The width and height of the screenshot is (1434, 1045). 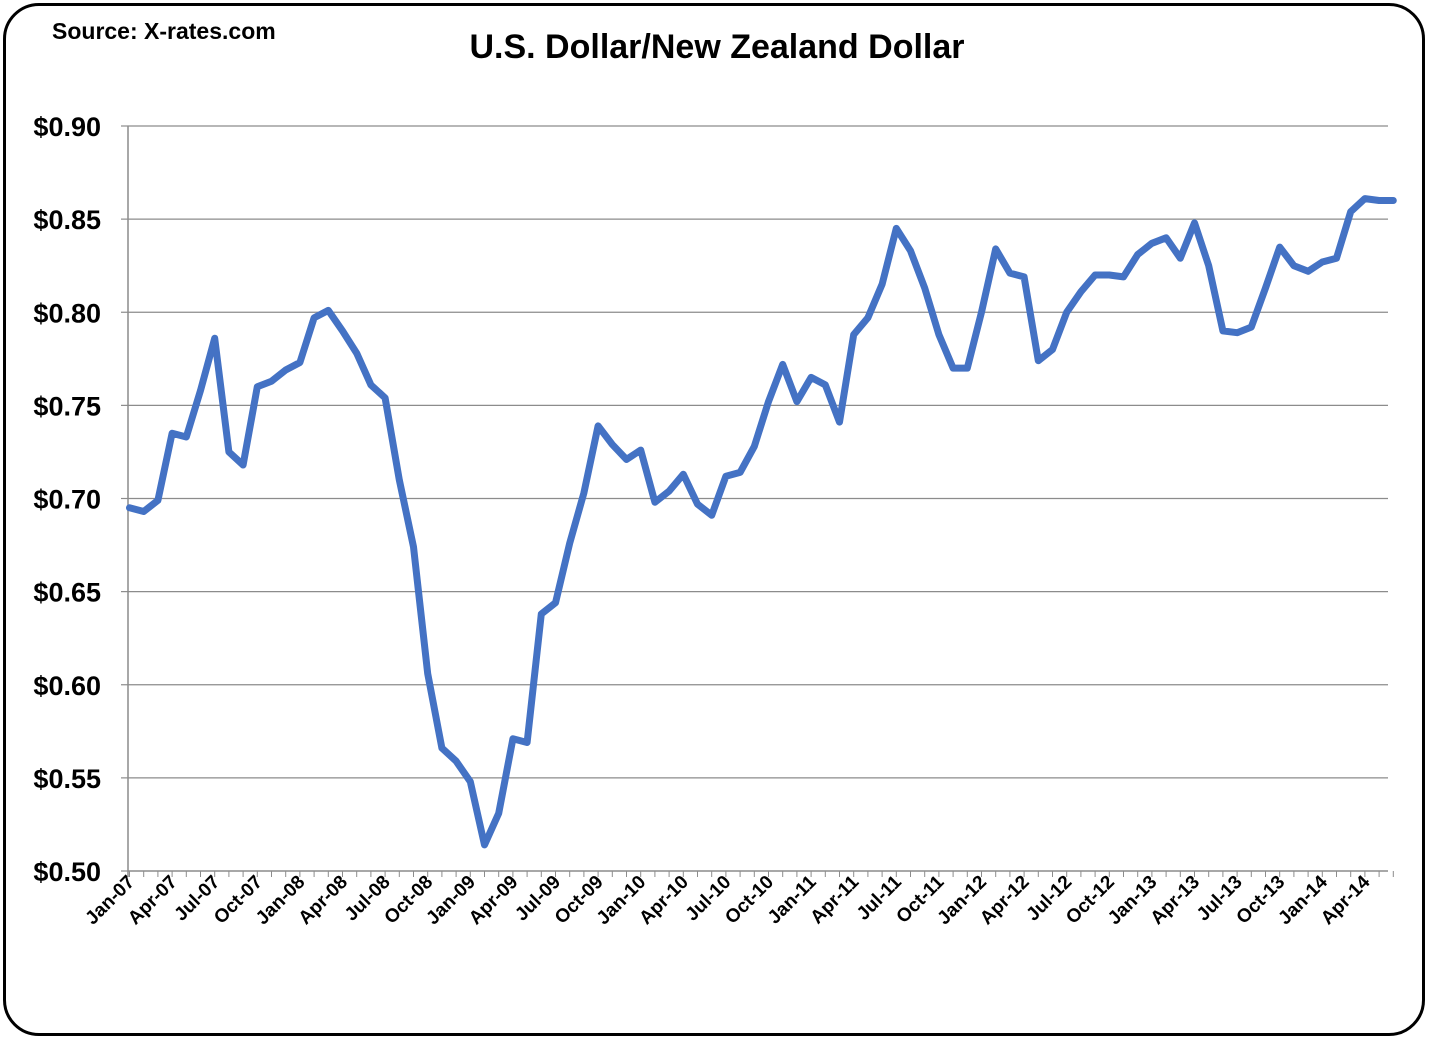 I want to click on y-tick-label: $0.60, so click(x=67, y=686).